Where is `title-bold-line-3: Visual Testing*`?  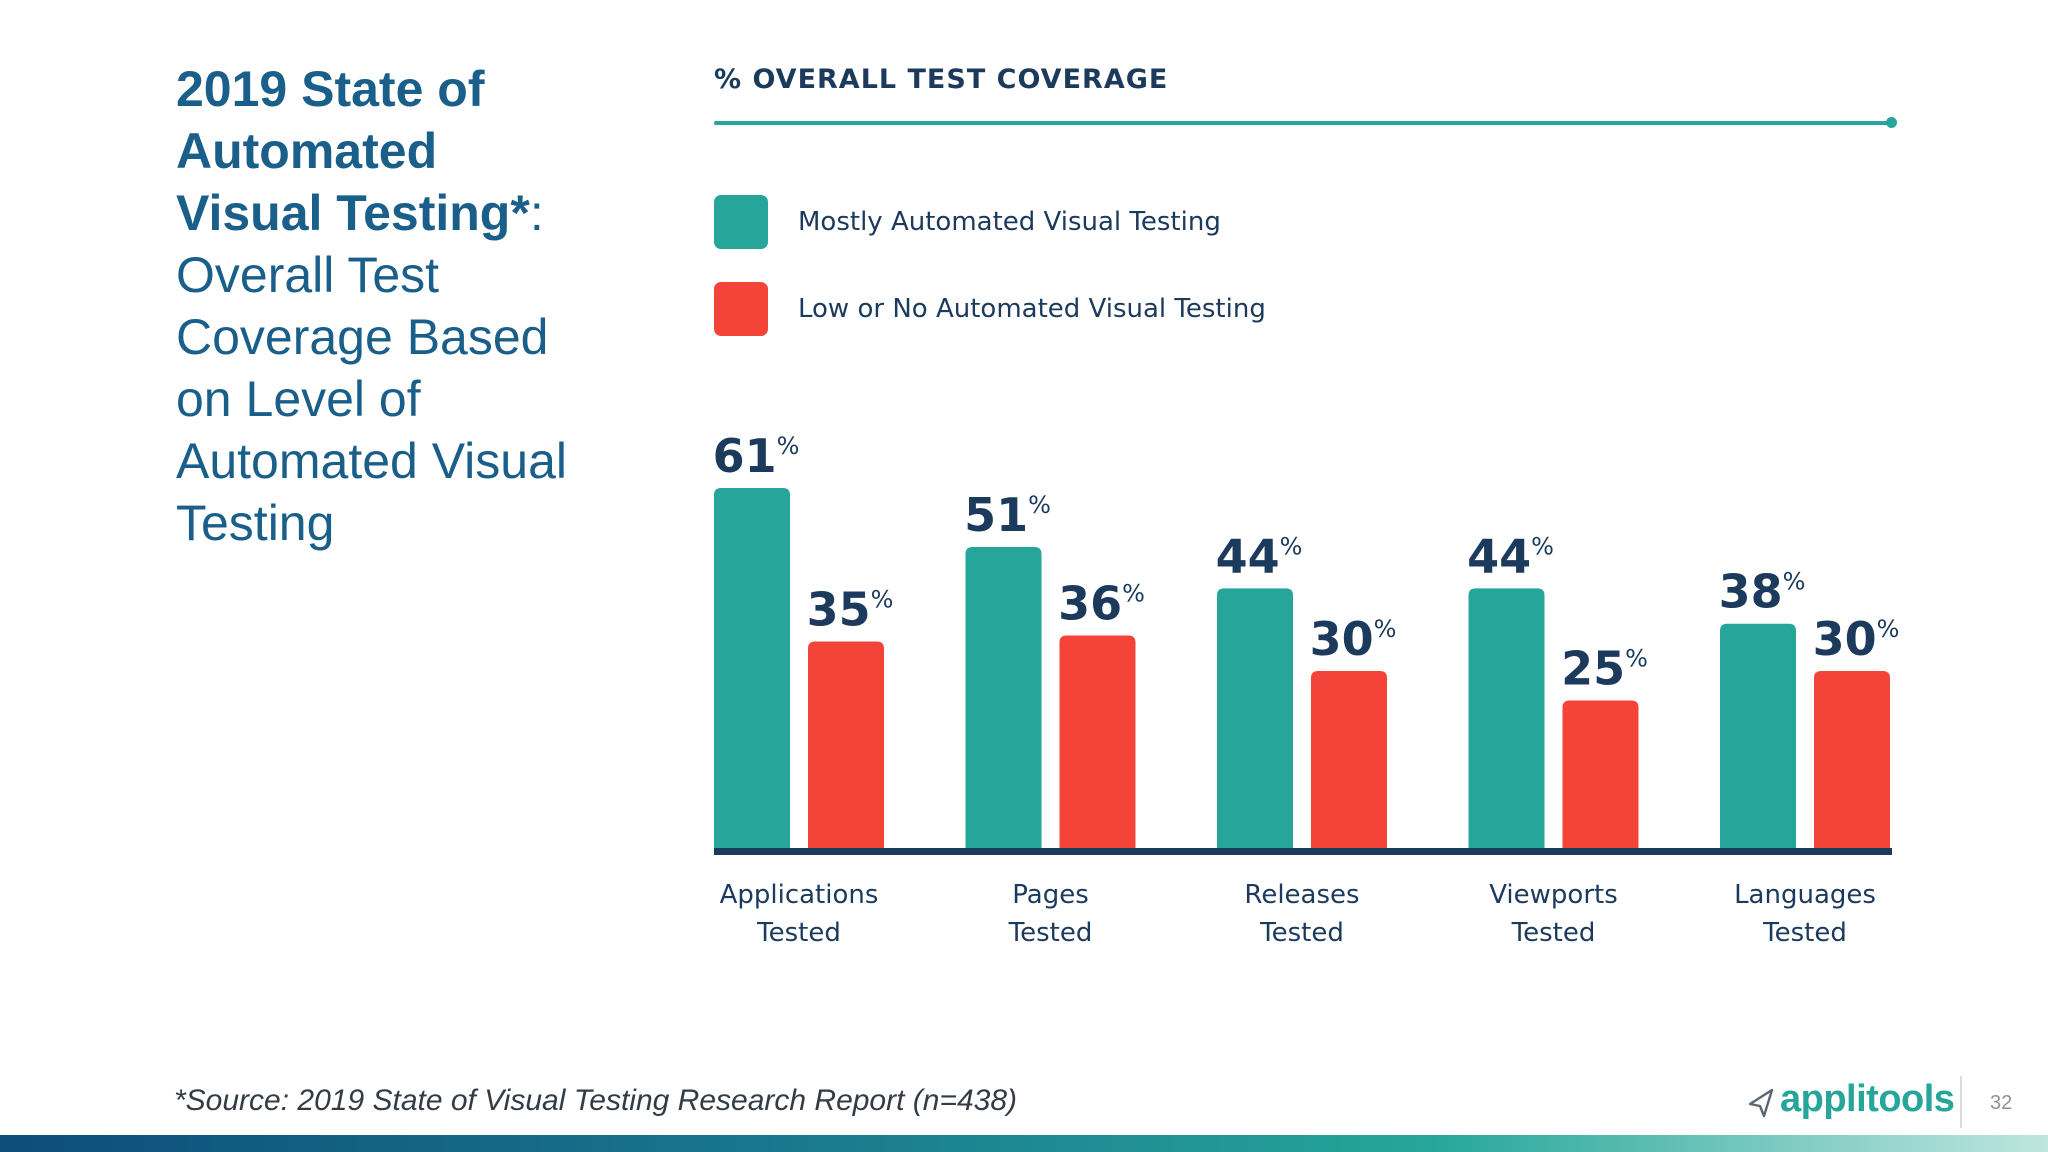 title-bold-line-3: Visual Testing* is located at coordinates (353, 213).